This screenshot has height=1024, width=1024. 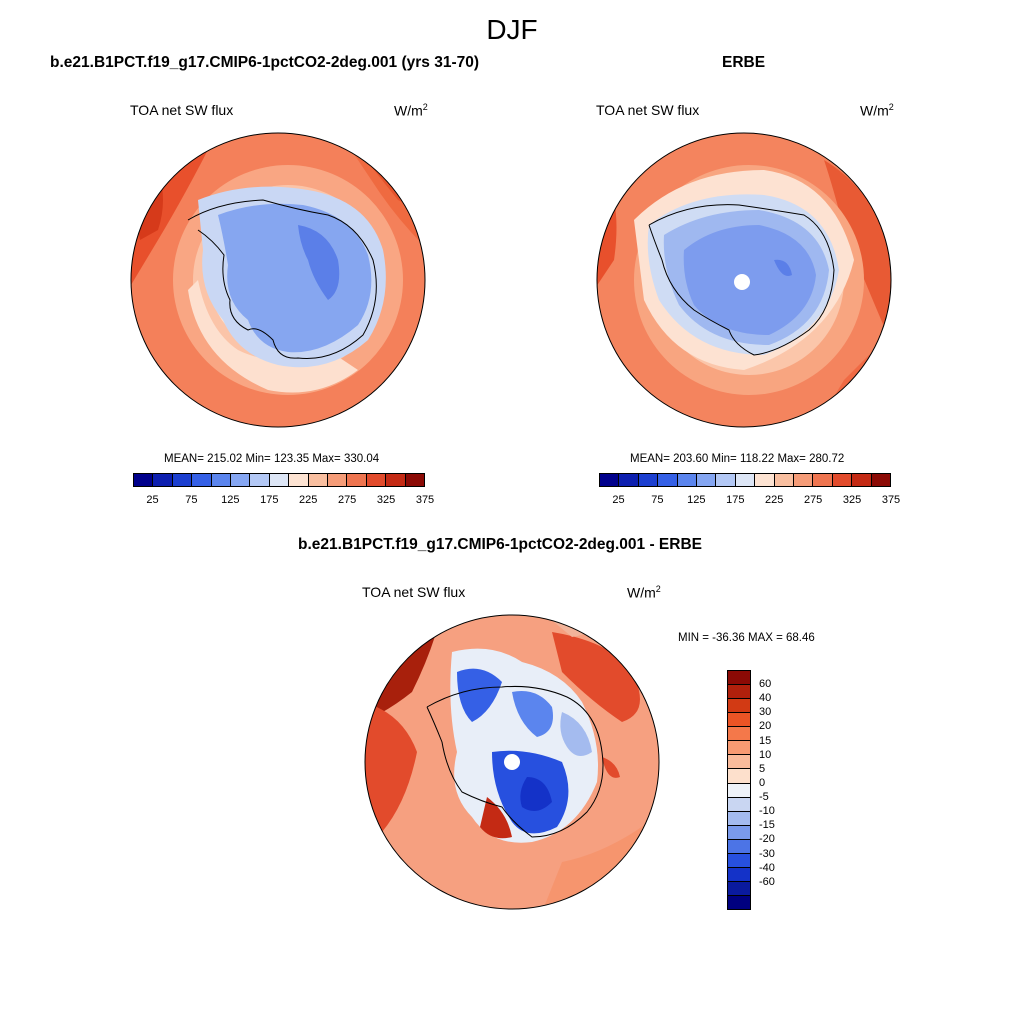 I want to click on panel2-colorbar-tick-label: 325, so click(x=852, y=500).